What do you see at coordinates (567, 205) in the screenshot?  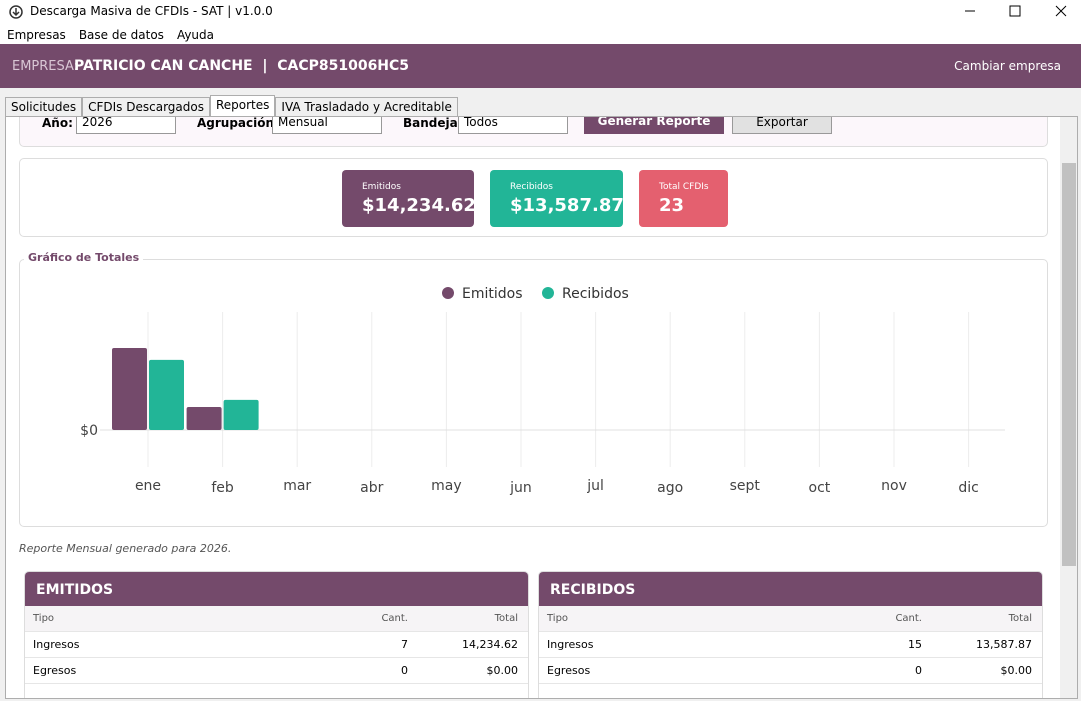 I see `card-value: $13,587.87` at bounding box center [567, 205].